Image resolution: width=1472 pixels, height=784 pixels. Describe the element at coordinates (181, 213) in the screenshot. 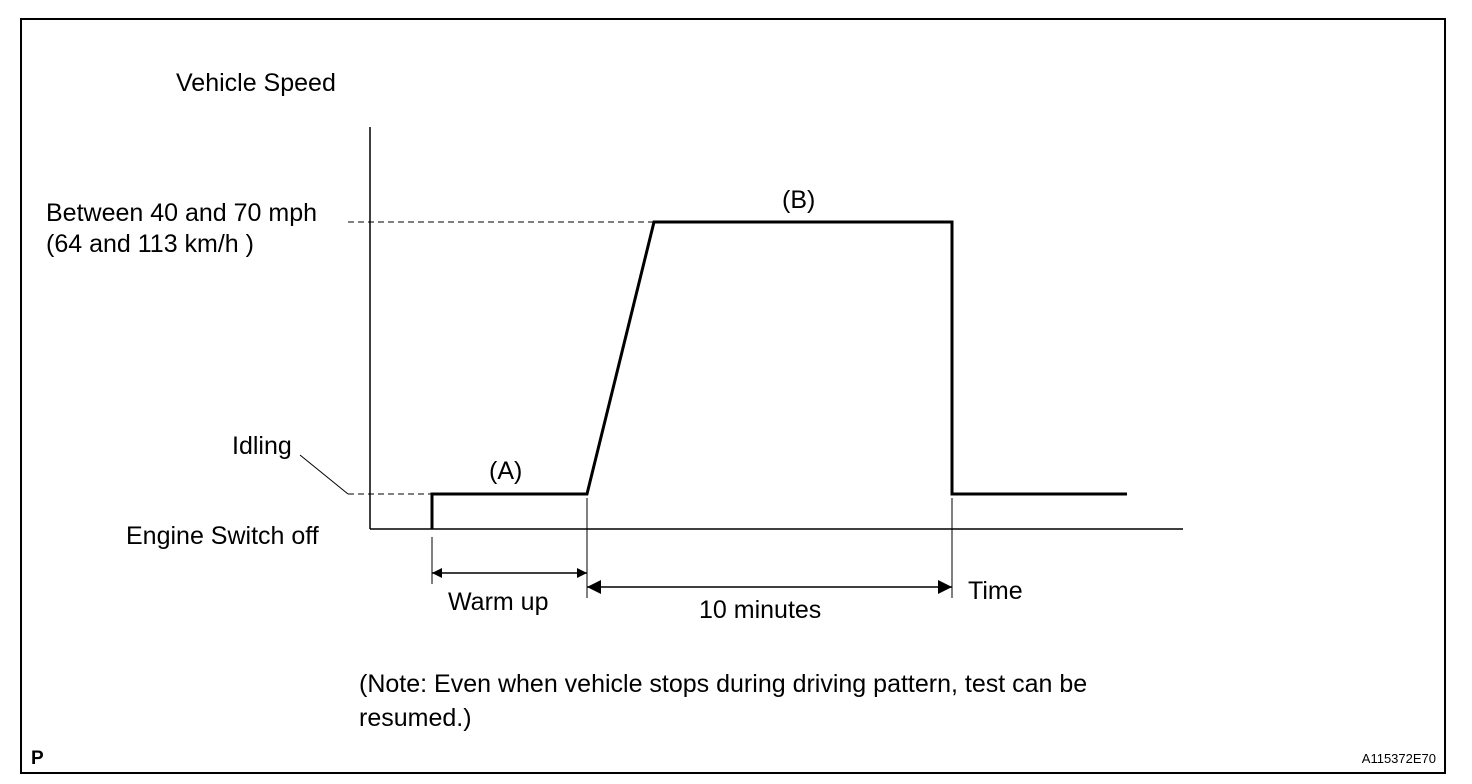

I see `speed-range-label: Between 40 and 70 mph` at that location.